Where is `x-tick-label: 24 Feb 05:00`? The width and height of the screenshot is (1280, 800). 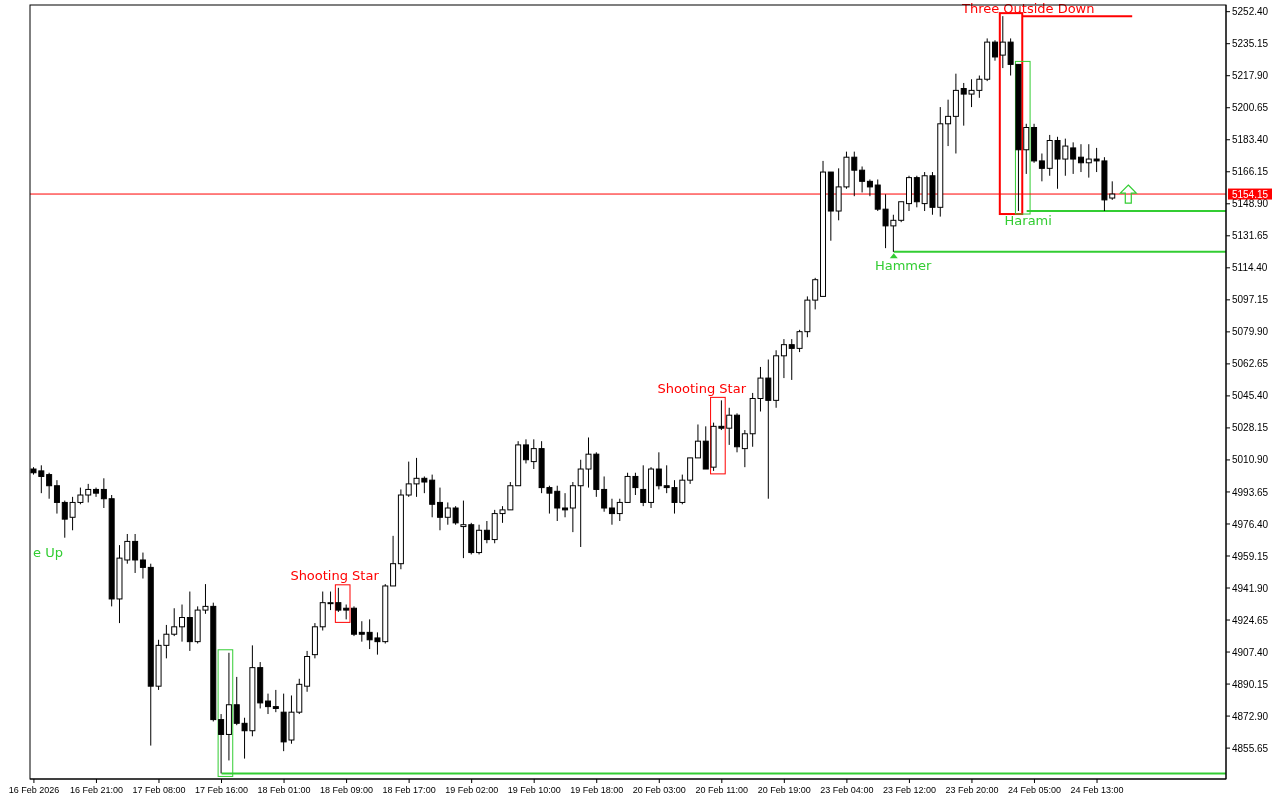
x-tick-label: 24 Feb 05:00 is located at coordinates (1034, 790).